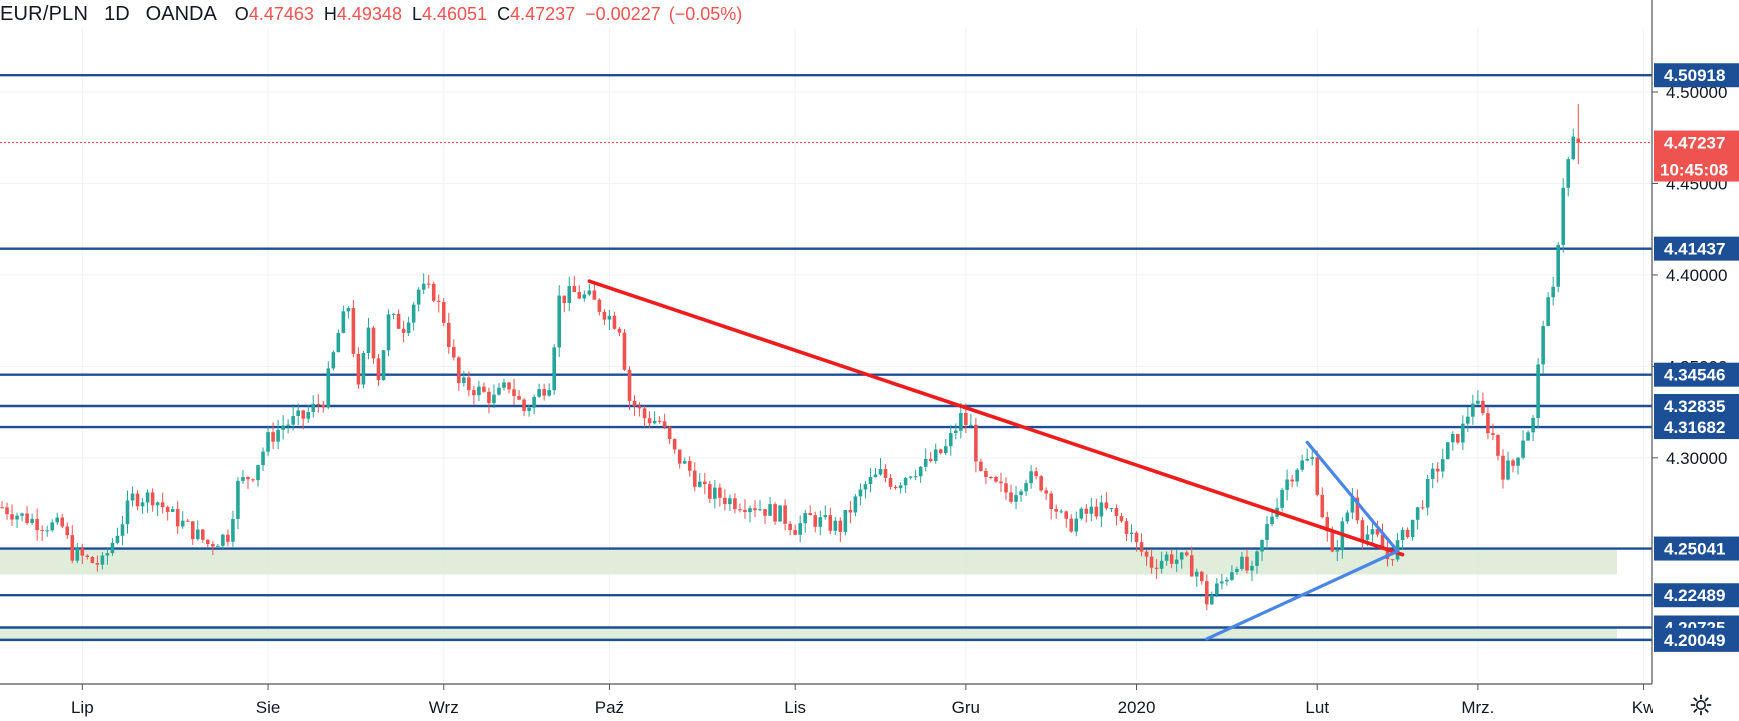  I want to click on symbol-name: EUR/PLN, so click(44, 14).